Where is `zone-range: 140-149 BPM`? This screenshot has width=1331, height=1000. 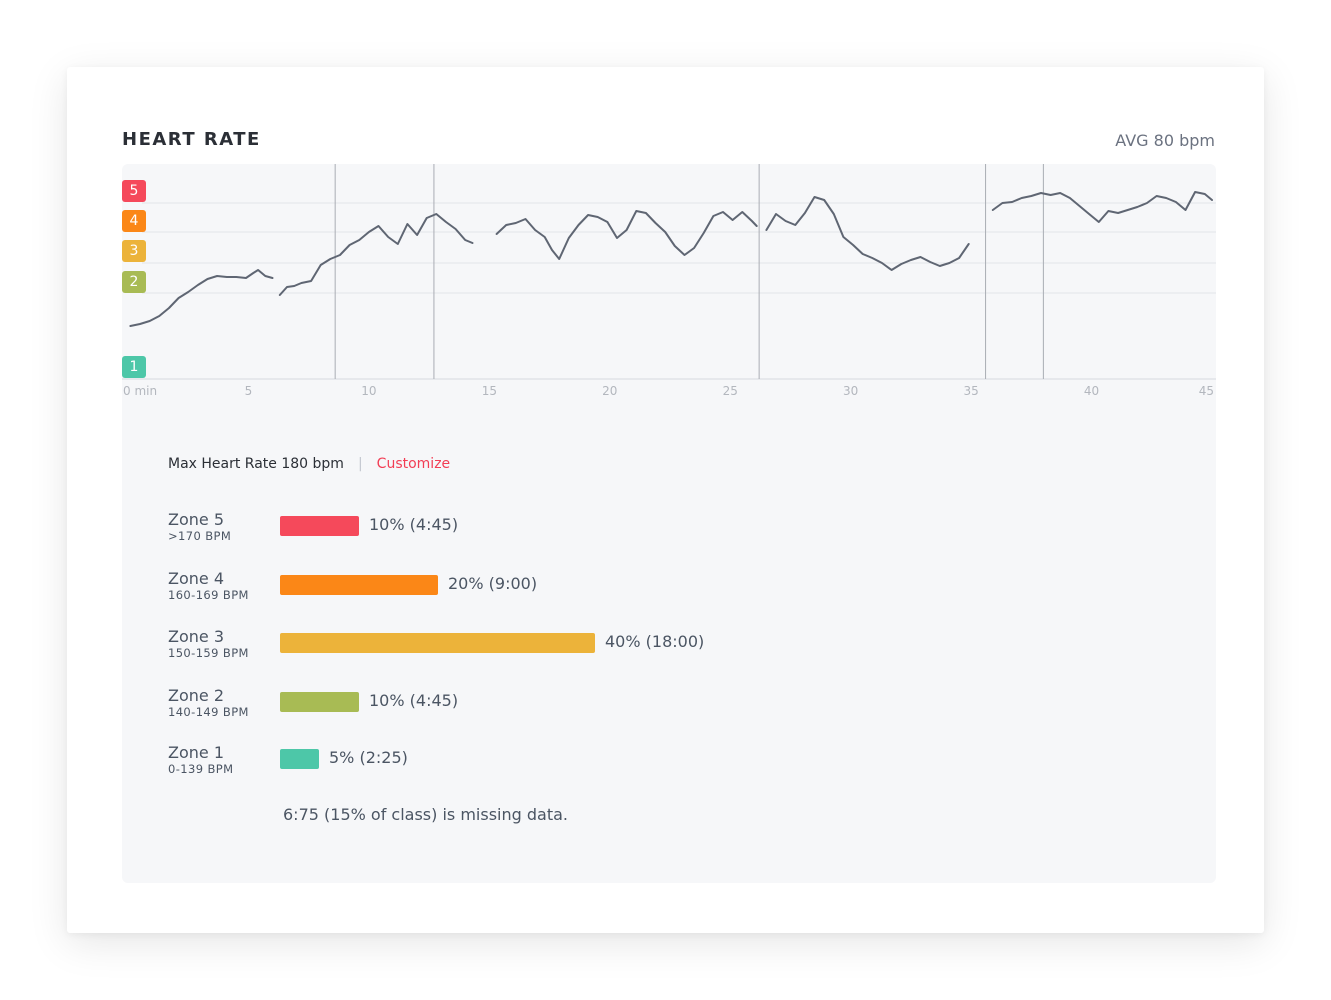 zone-range: 140-149 BPM is located at coordinates (208, 712).